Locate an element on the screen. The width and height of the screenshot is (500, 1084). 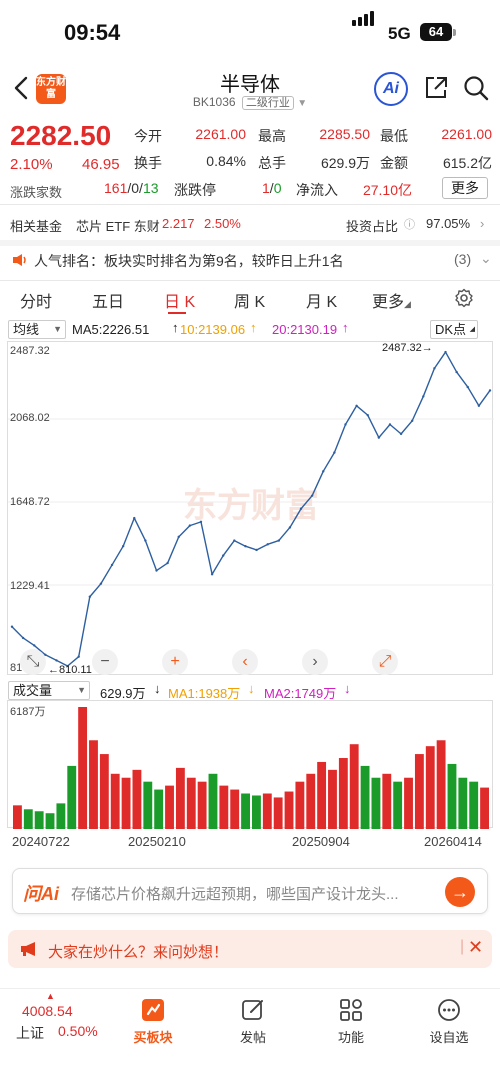
open-label: 今开 is located at coordinates (148, 136).